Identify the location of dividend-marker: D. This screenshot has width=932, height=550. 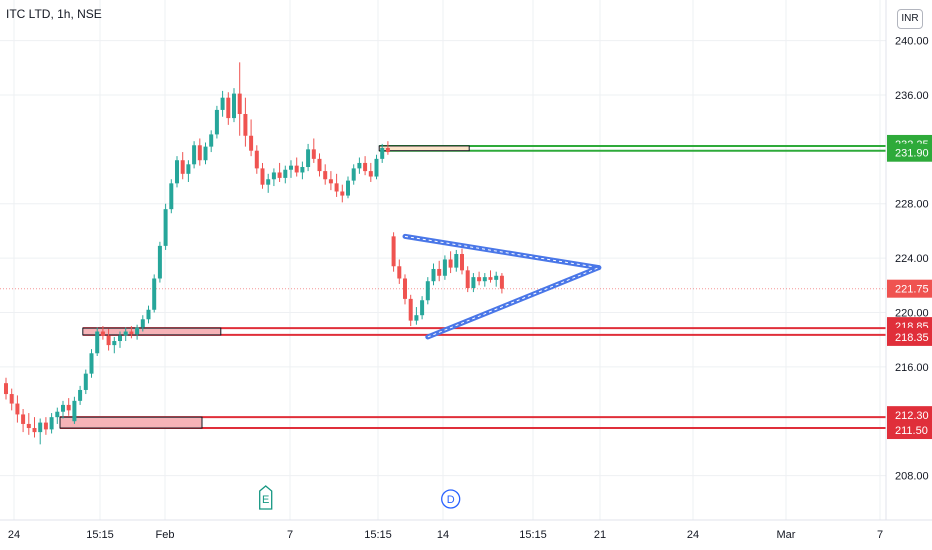
(451, 499).